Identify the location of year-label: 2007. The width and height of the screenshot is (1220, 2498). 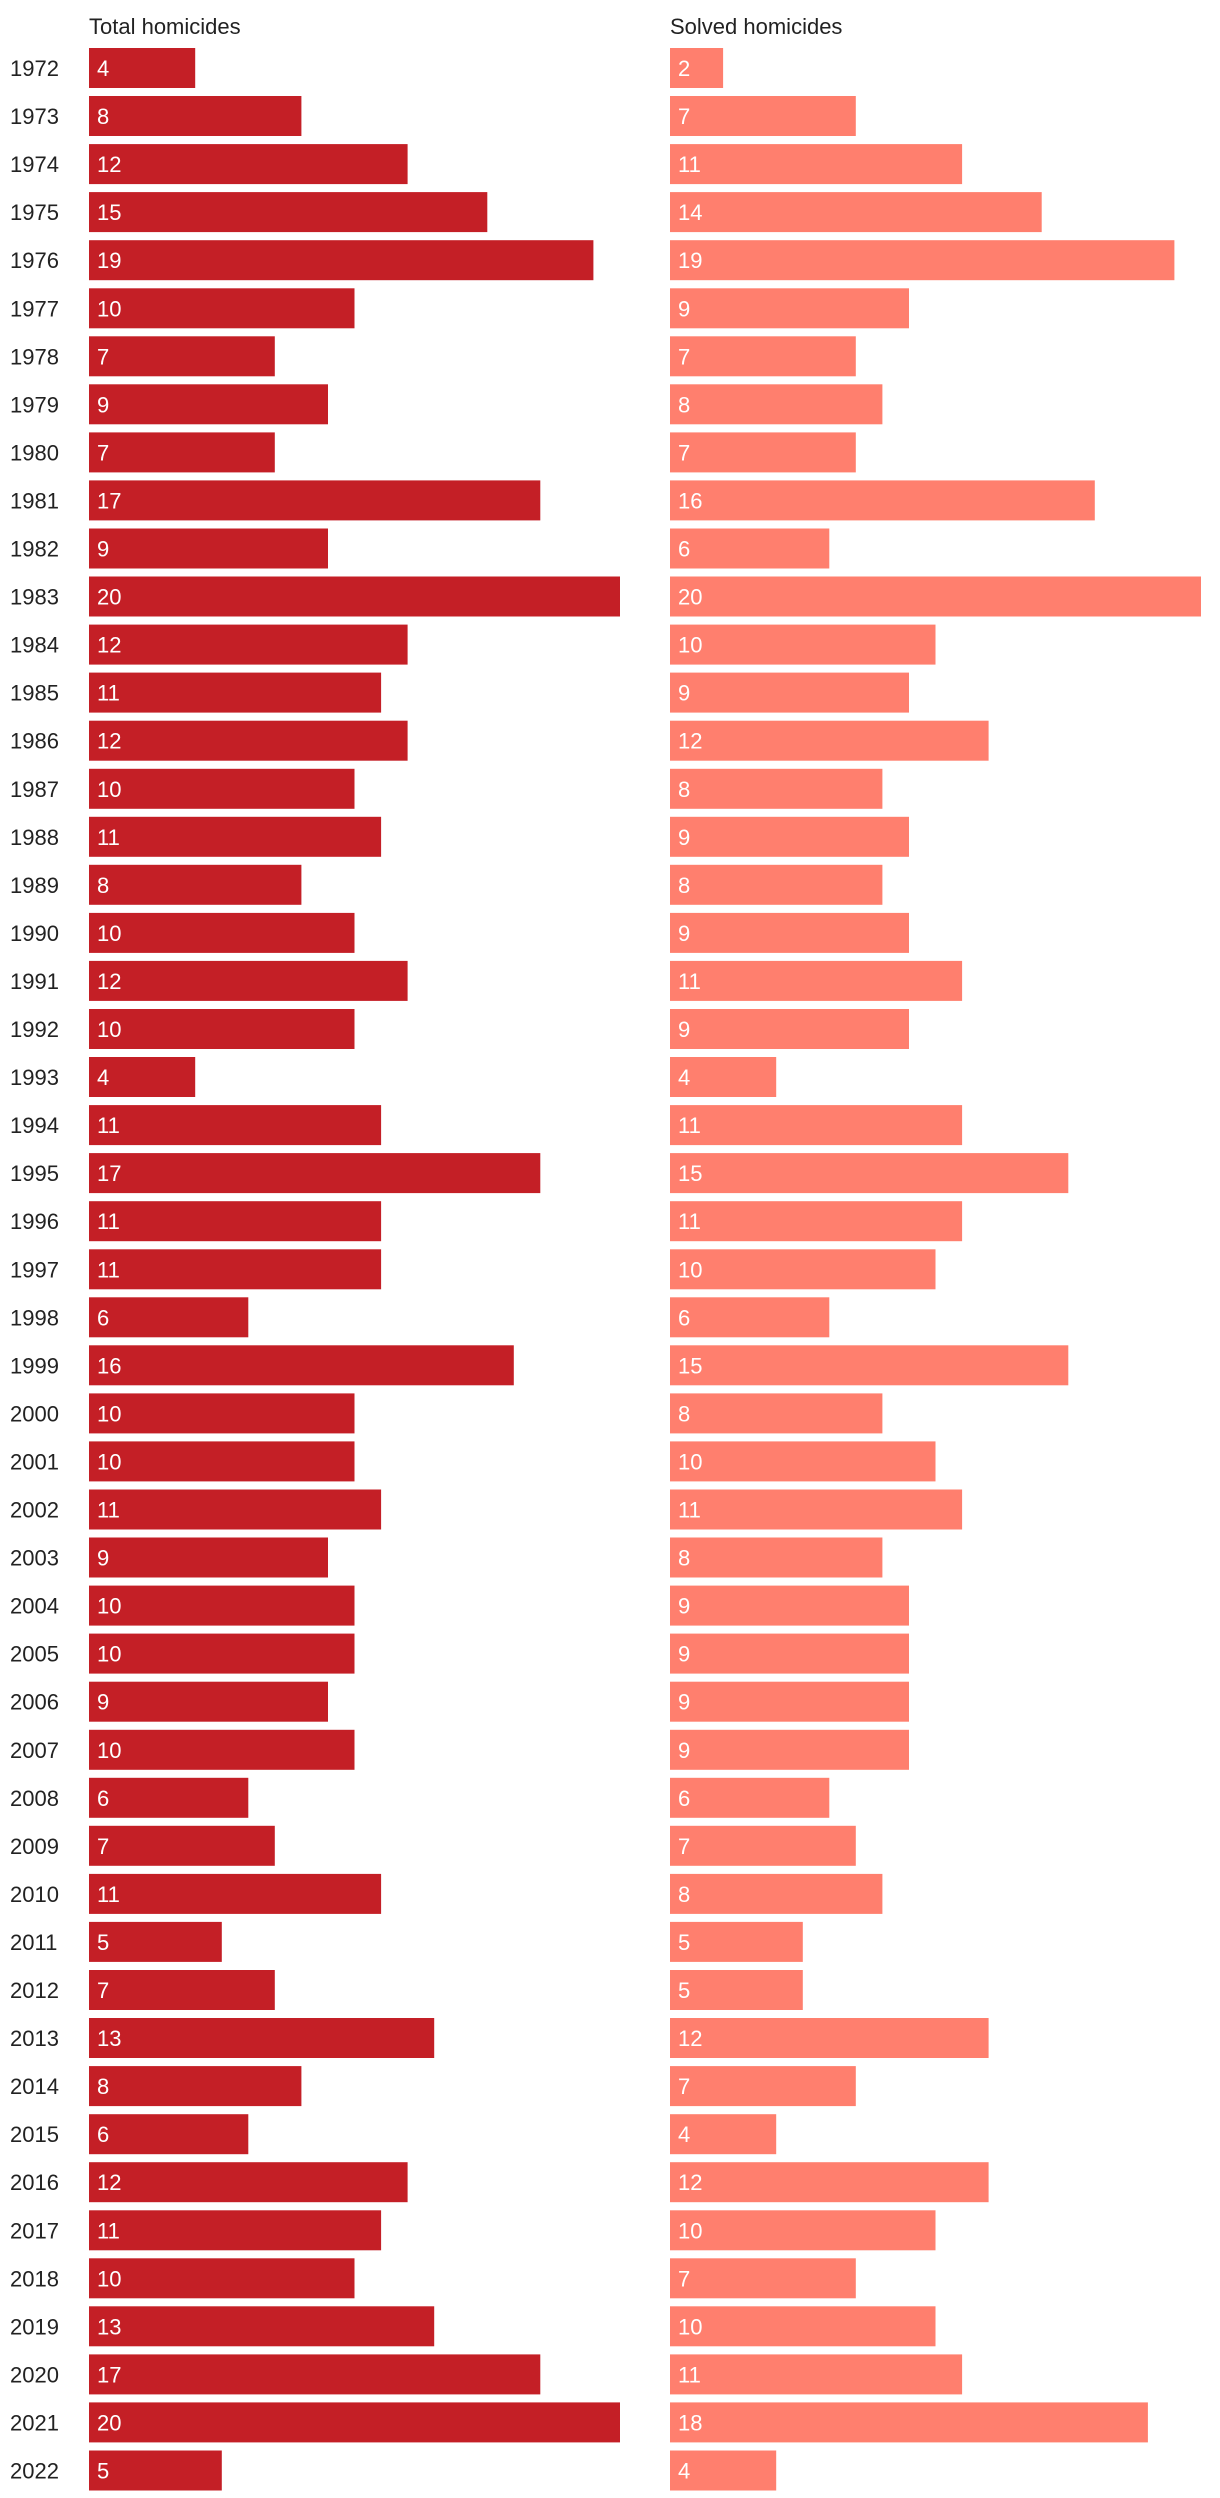
(34, 1750).